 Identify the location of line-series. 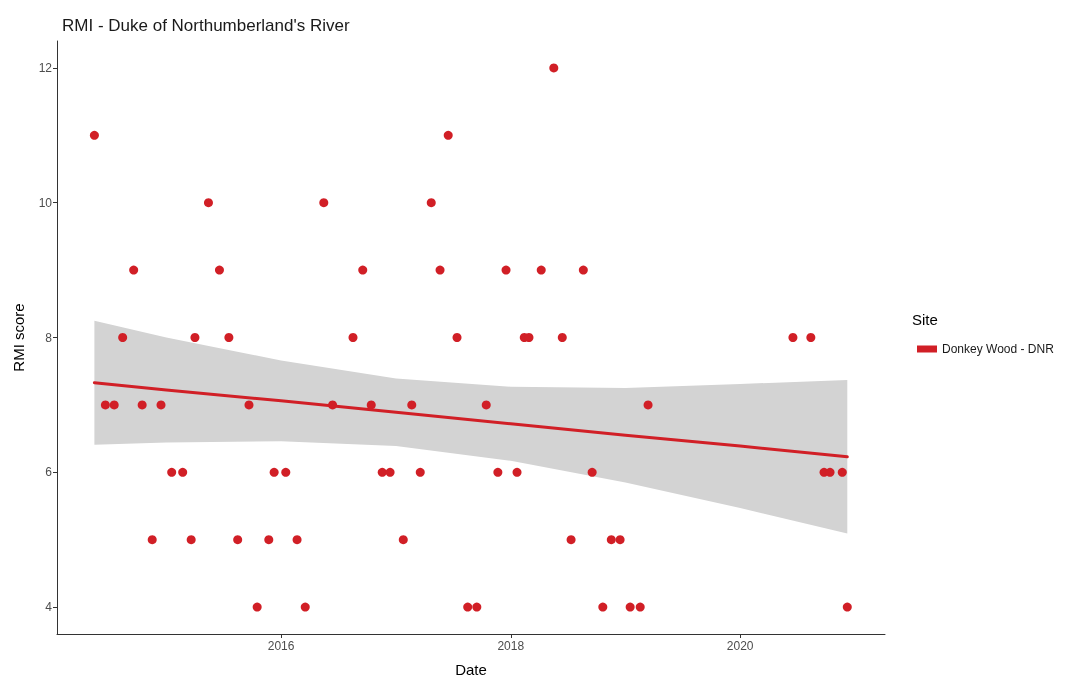
(470, 420).